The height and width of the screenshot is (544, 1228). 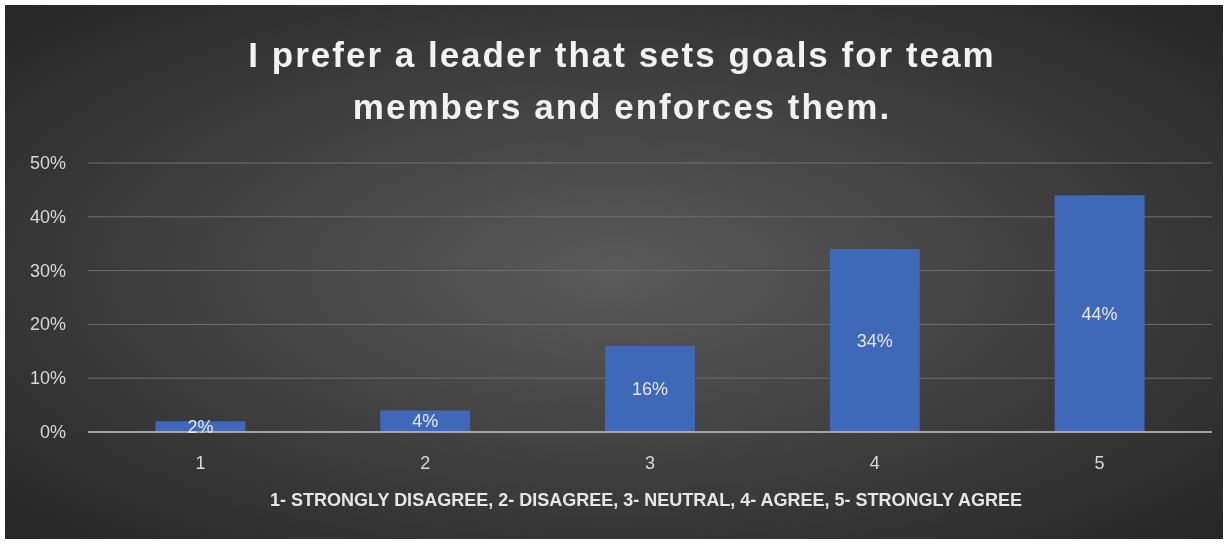 I want to click on x-tick-label: 2, so click(x=425, y=463).